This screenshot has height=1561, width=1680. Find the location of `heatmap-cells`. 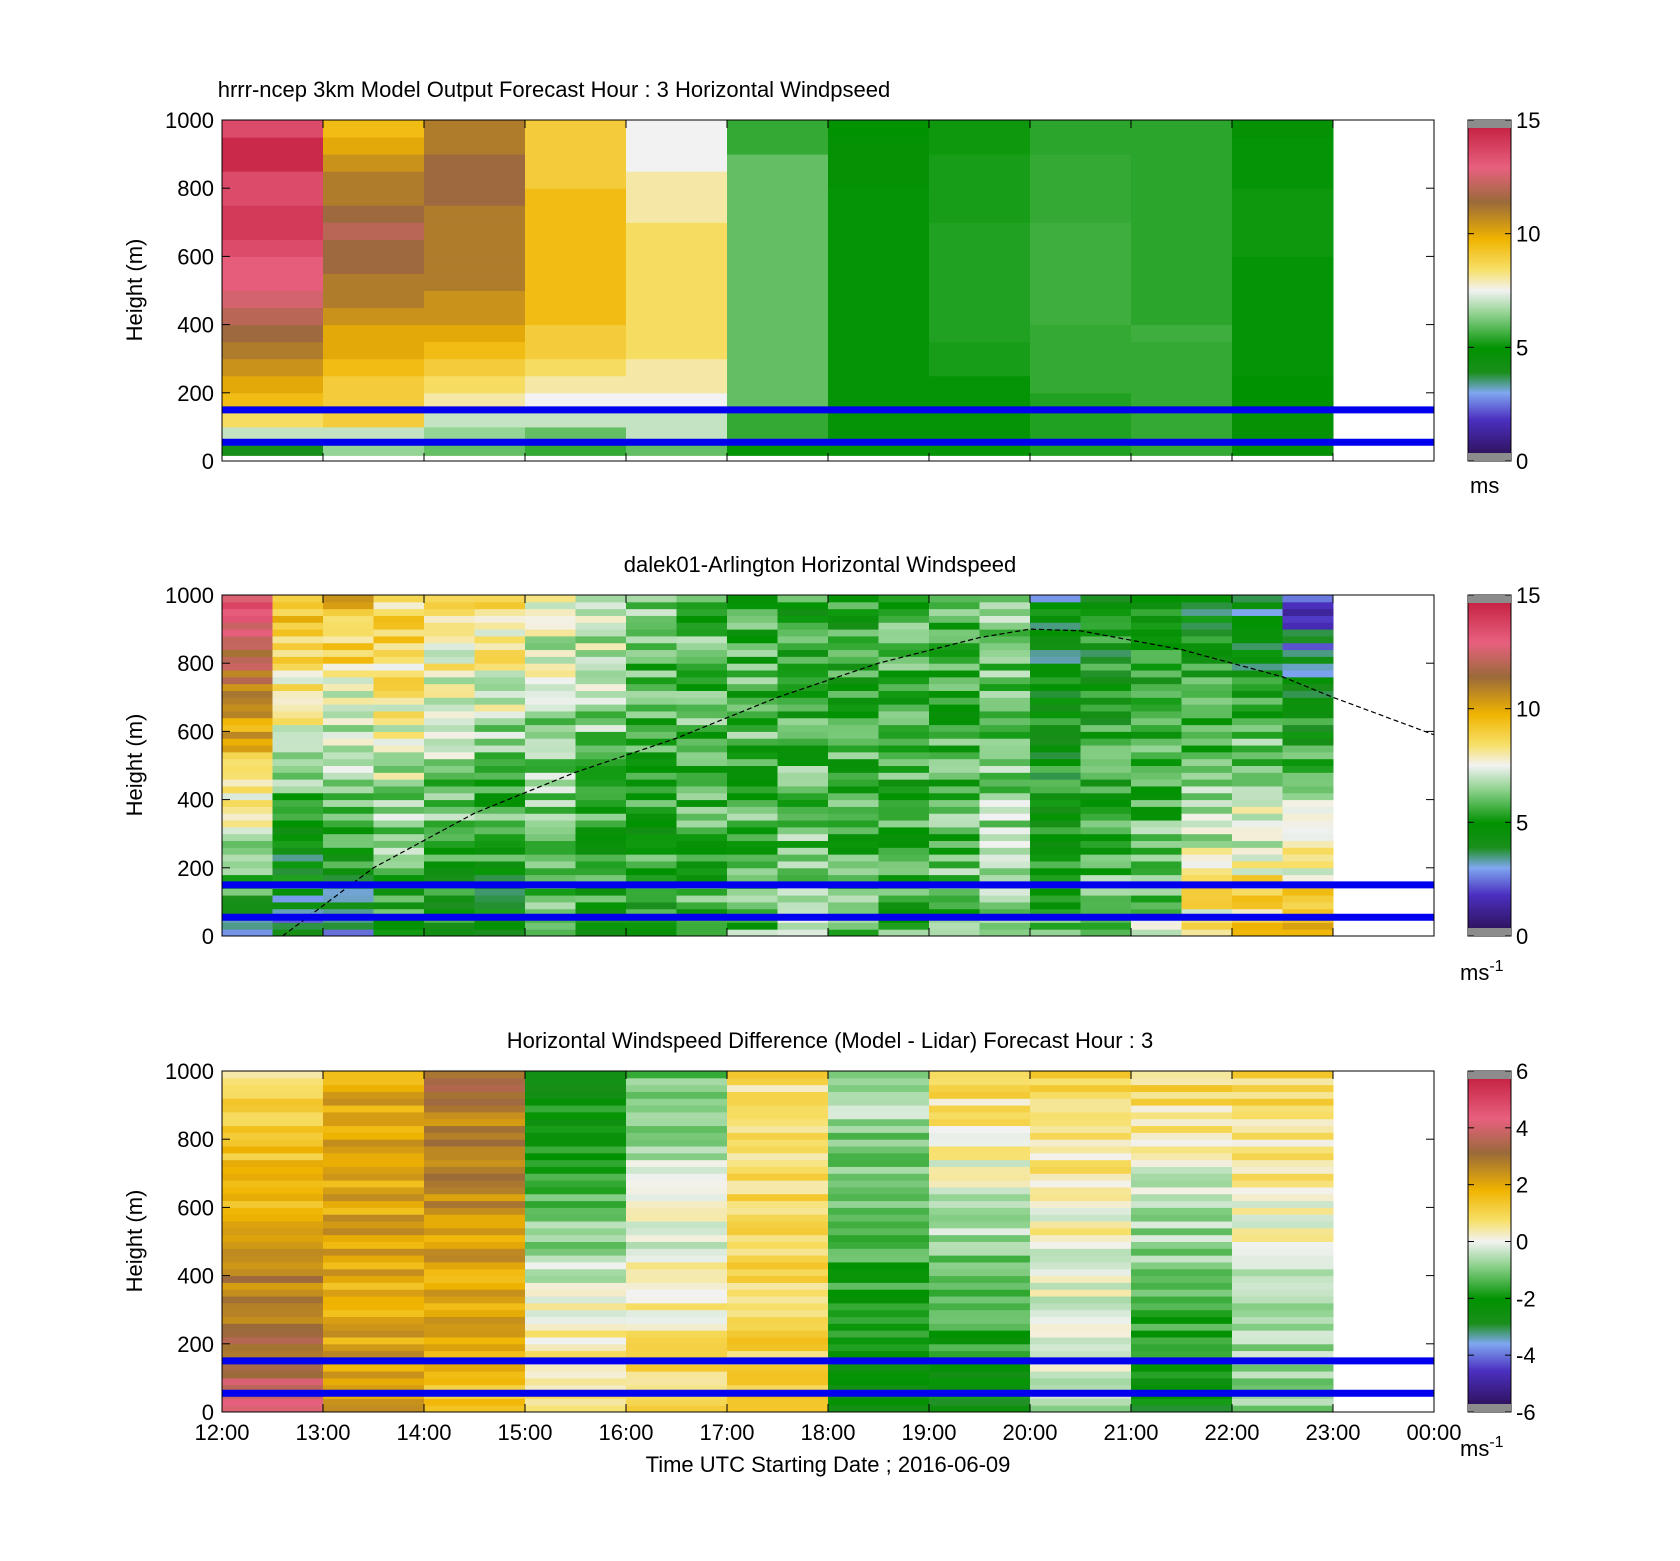

heatmap-cells is located at coordinates (778, 766).